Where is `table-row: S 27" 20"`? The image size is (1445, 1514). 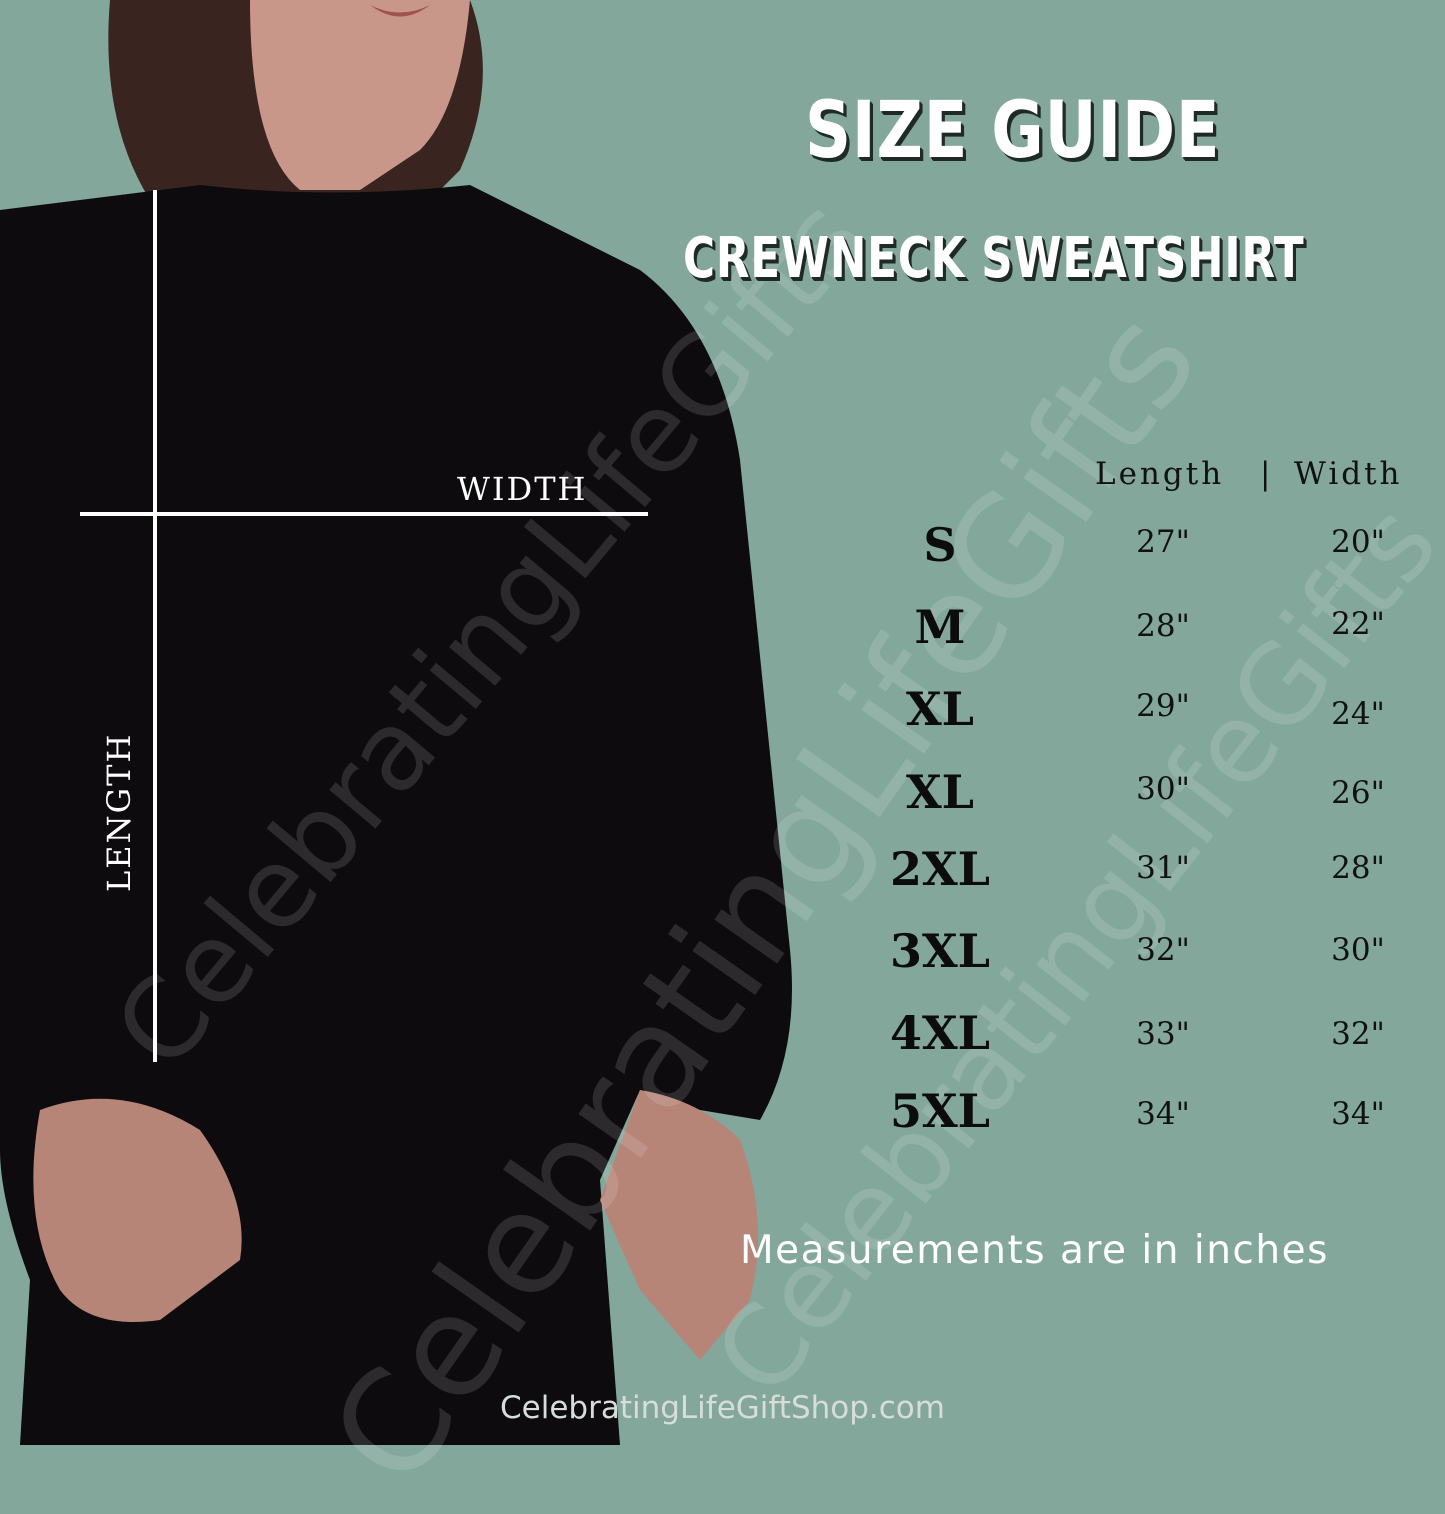
table-row: S 27" 20" is located at coordinates (722, 548).